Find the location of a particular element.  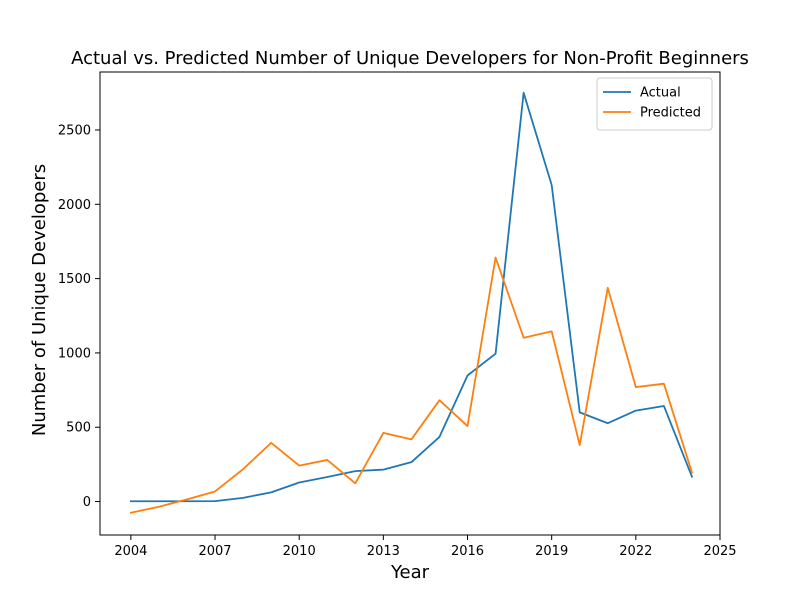

y-tick-label: 1000 is located at coordinates (74, 353).